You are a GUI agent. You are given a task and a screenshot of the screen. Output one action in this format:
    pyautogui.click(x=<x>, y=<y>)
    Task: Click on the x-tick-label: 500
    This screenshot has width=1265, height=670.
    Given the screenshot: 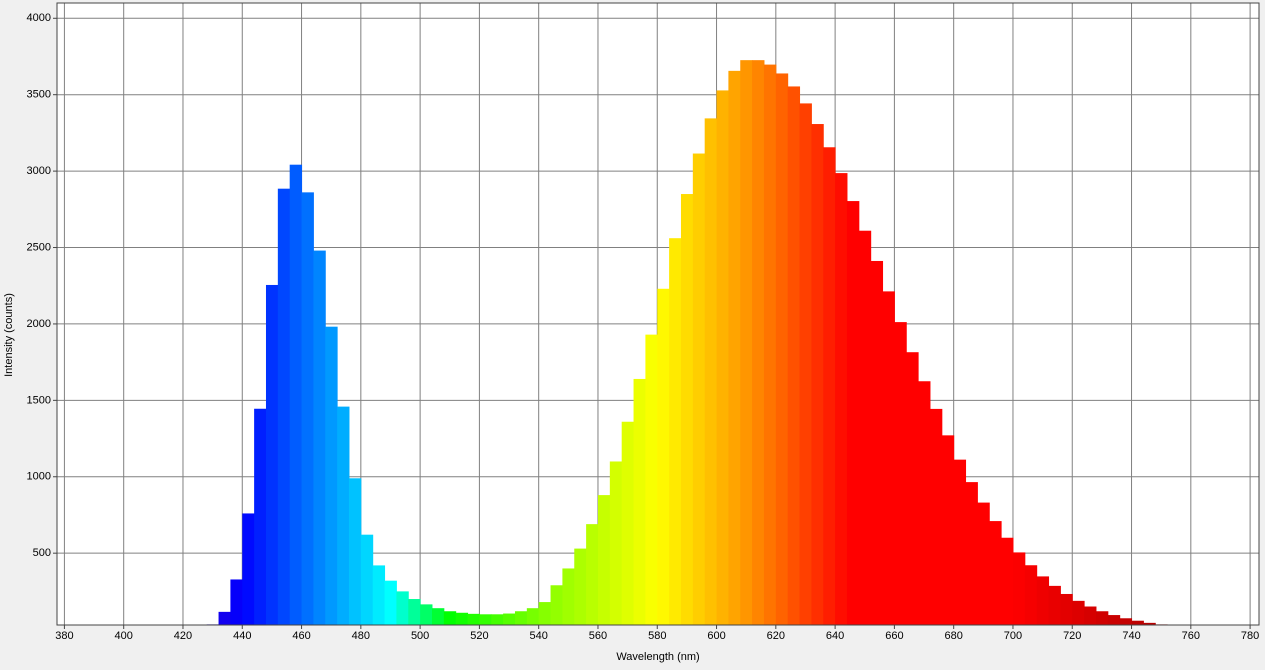 What is the action you would take?
    pyautogui.click(x=420, y=636)
    